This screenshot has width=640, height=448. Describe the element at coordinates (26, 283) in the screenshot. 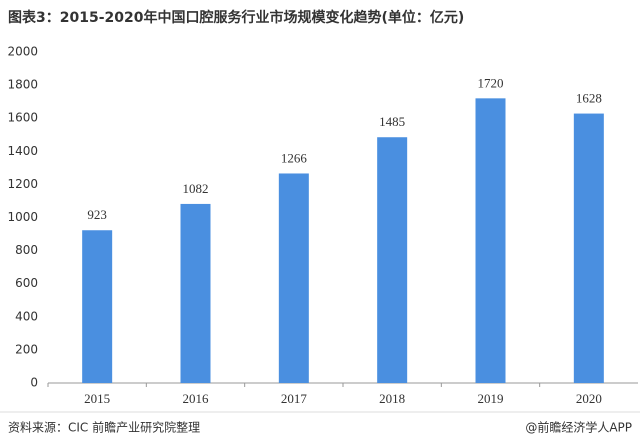

I see `y-tick-label: 600` at that location.